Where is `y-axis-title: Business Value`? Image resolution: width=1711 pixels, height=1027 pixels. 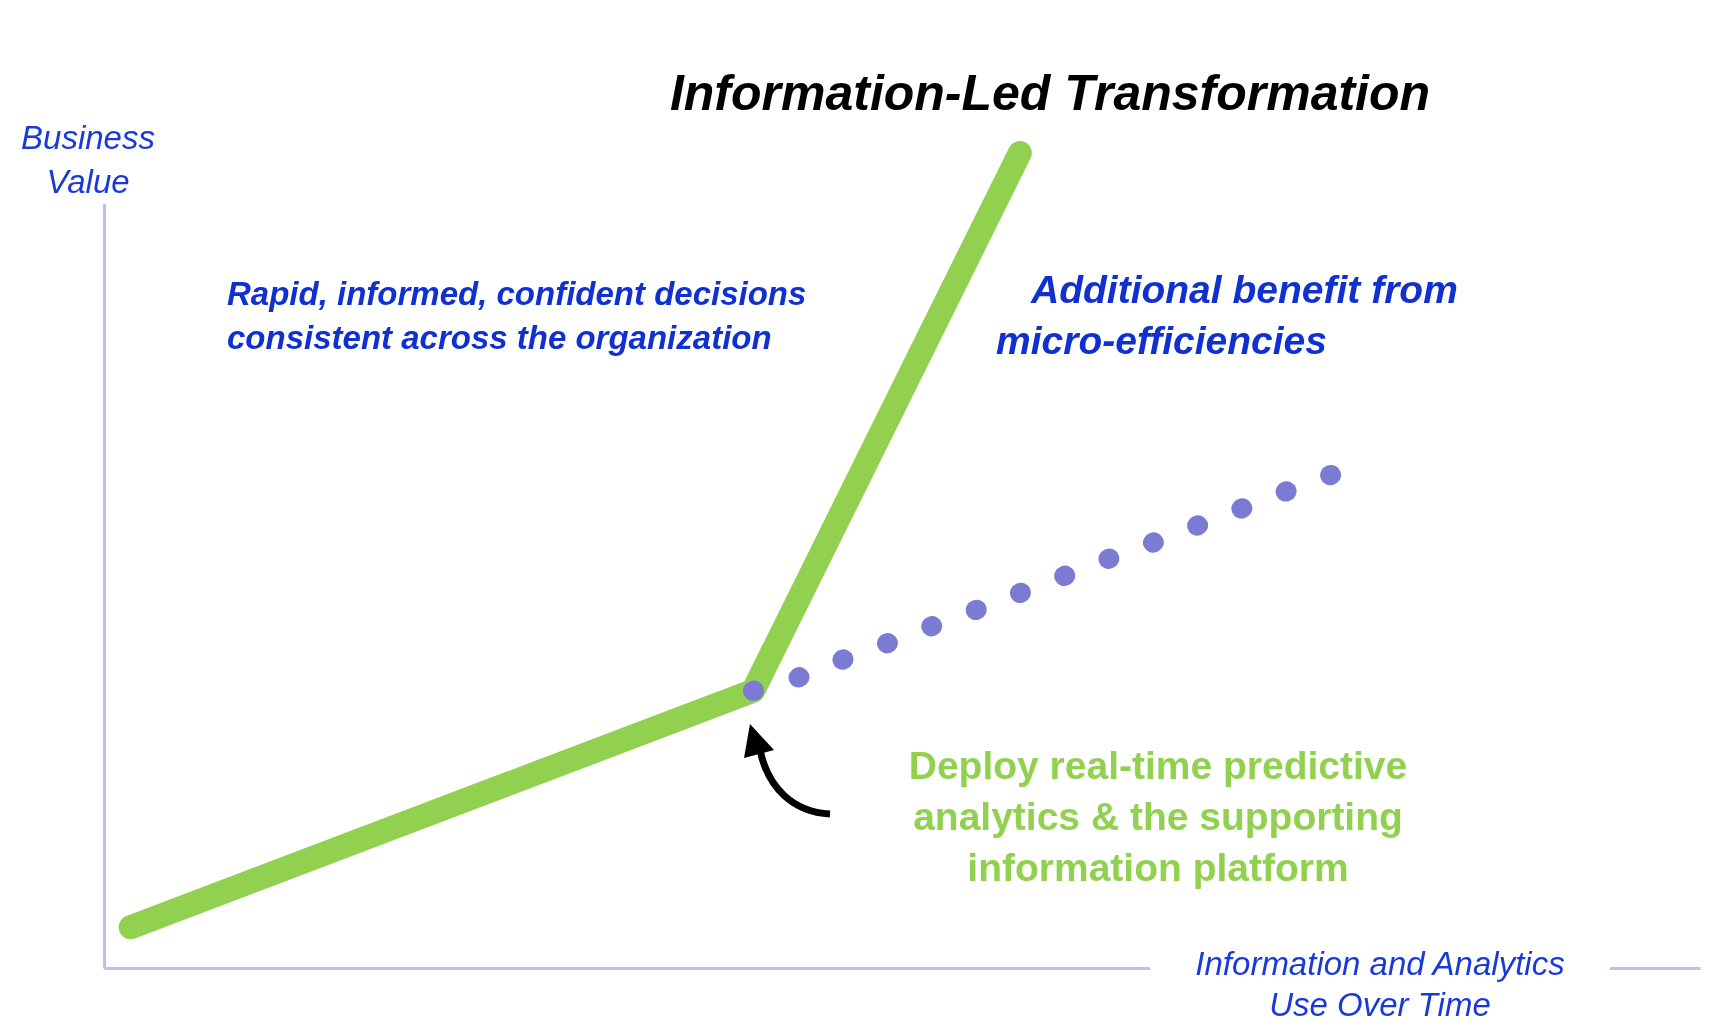
y-axis-title: Business Value is located at coordinates (88, 160).